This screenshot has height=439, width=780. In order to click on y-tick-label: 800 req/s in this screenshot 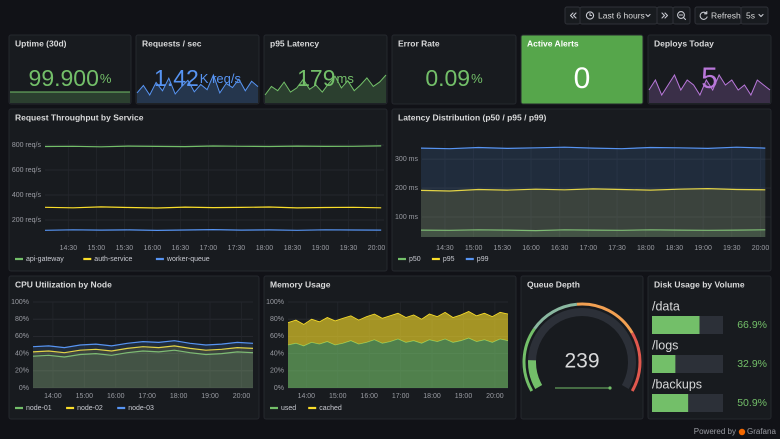, I will do `click(27, 145)`.